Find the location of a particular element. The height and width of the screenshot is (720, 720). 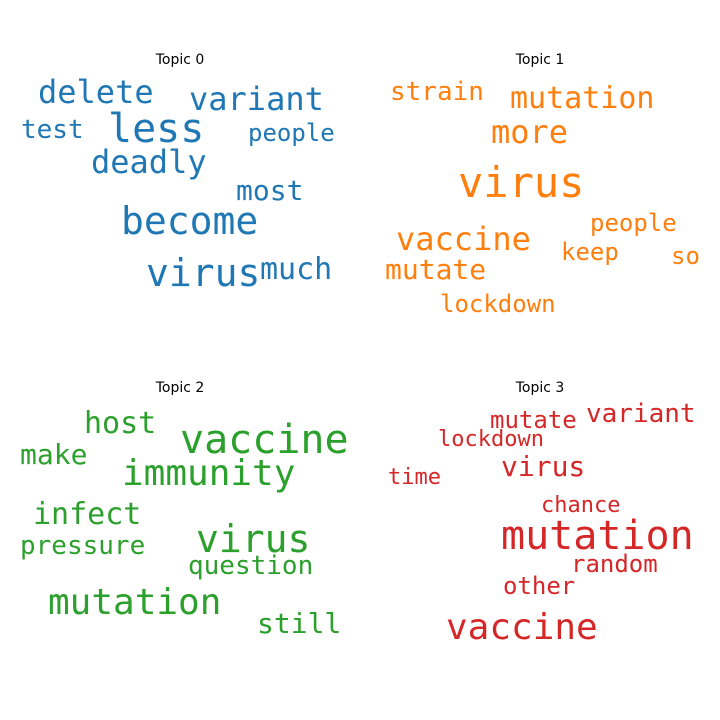

word-strain: strain is located at coordinates (437, 92).